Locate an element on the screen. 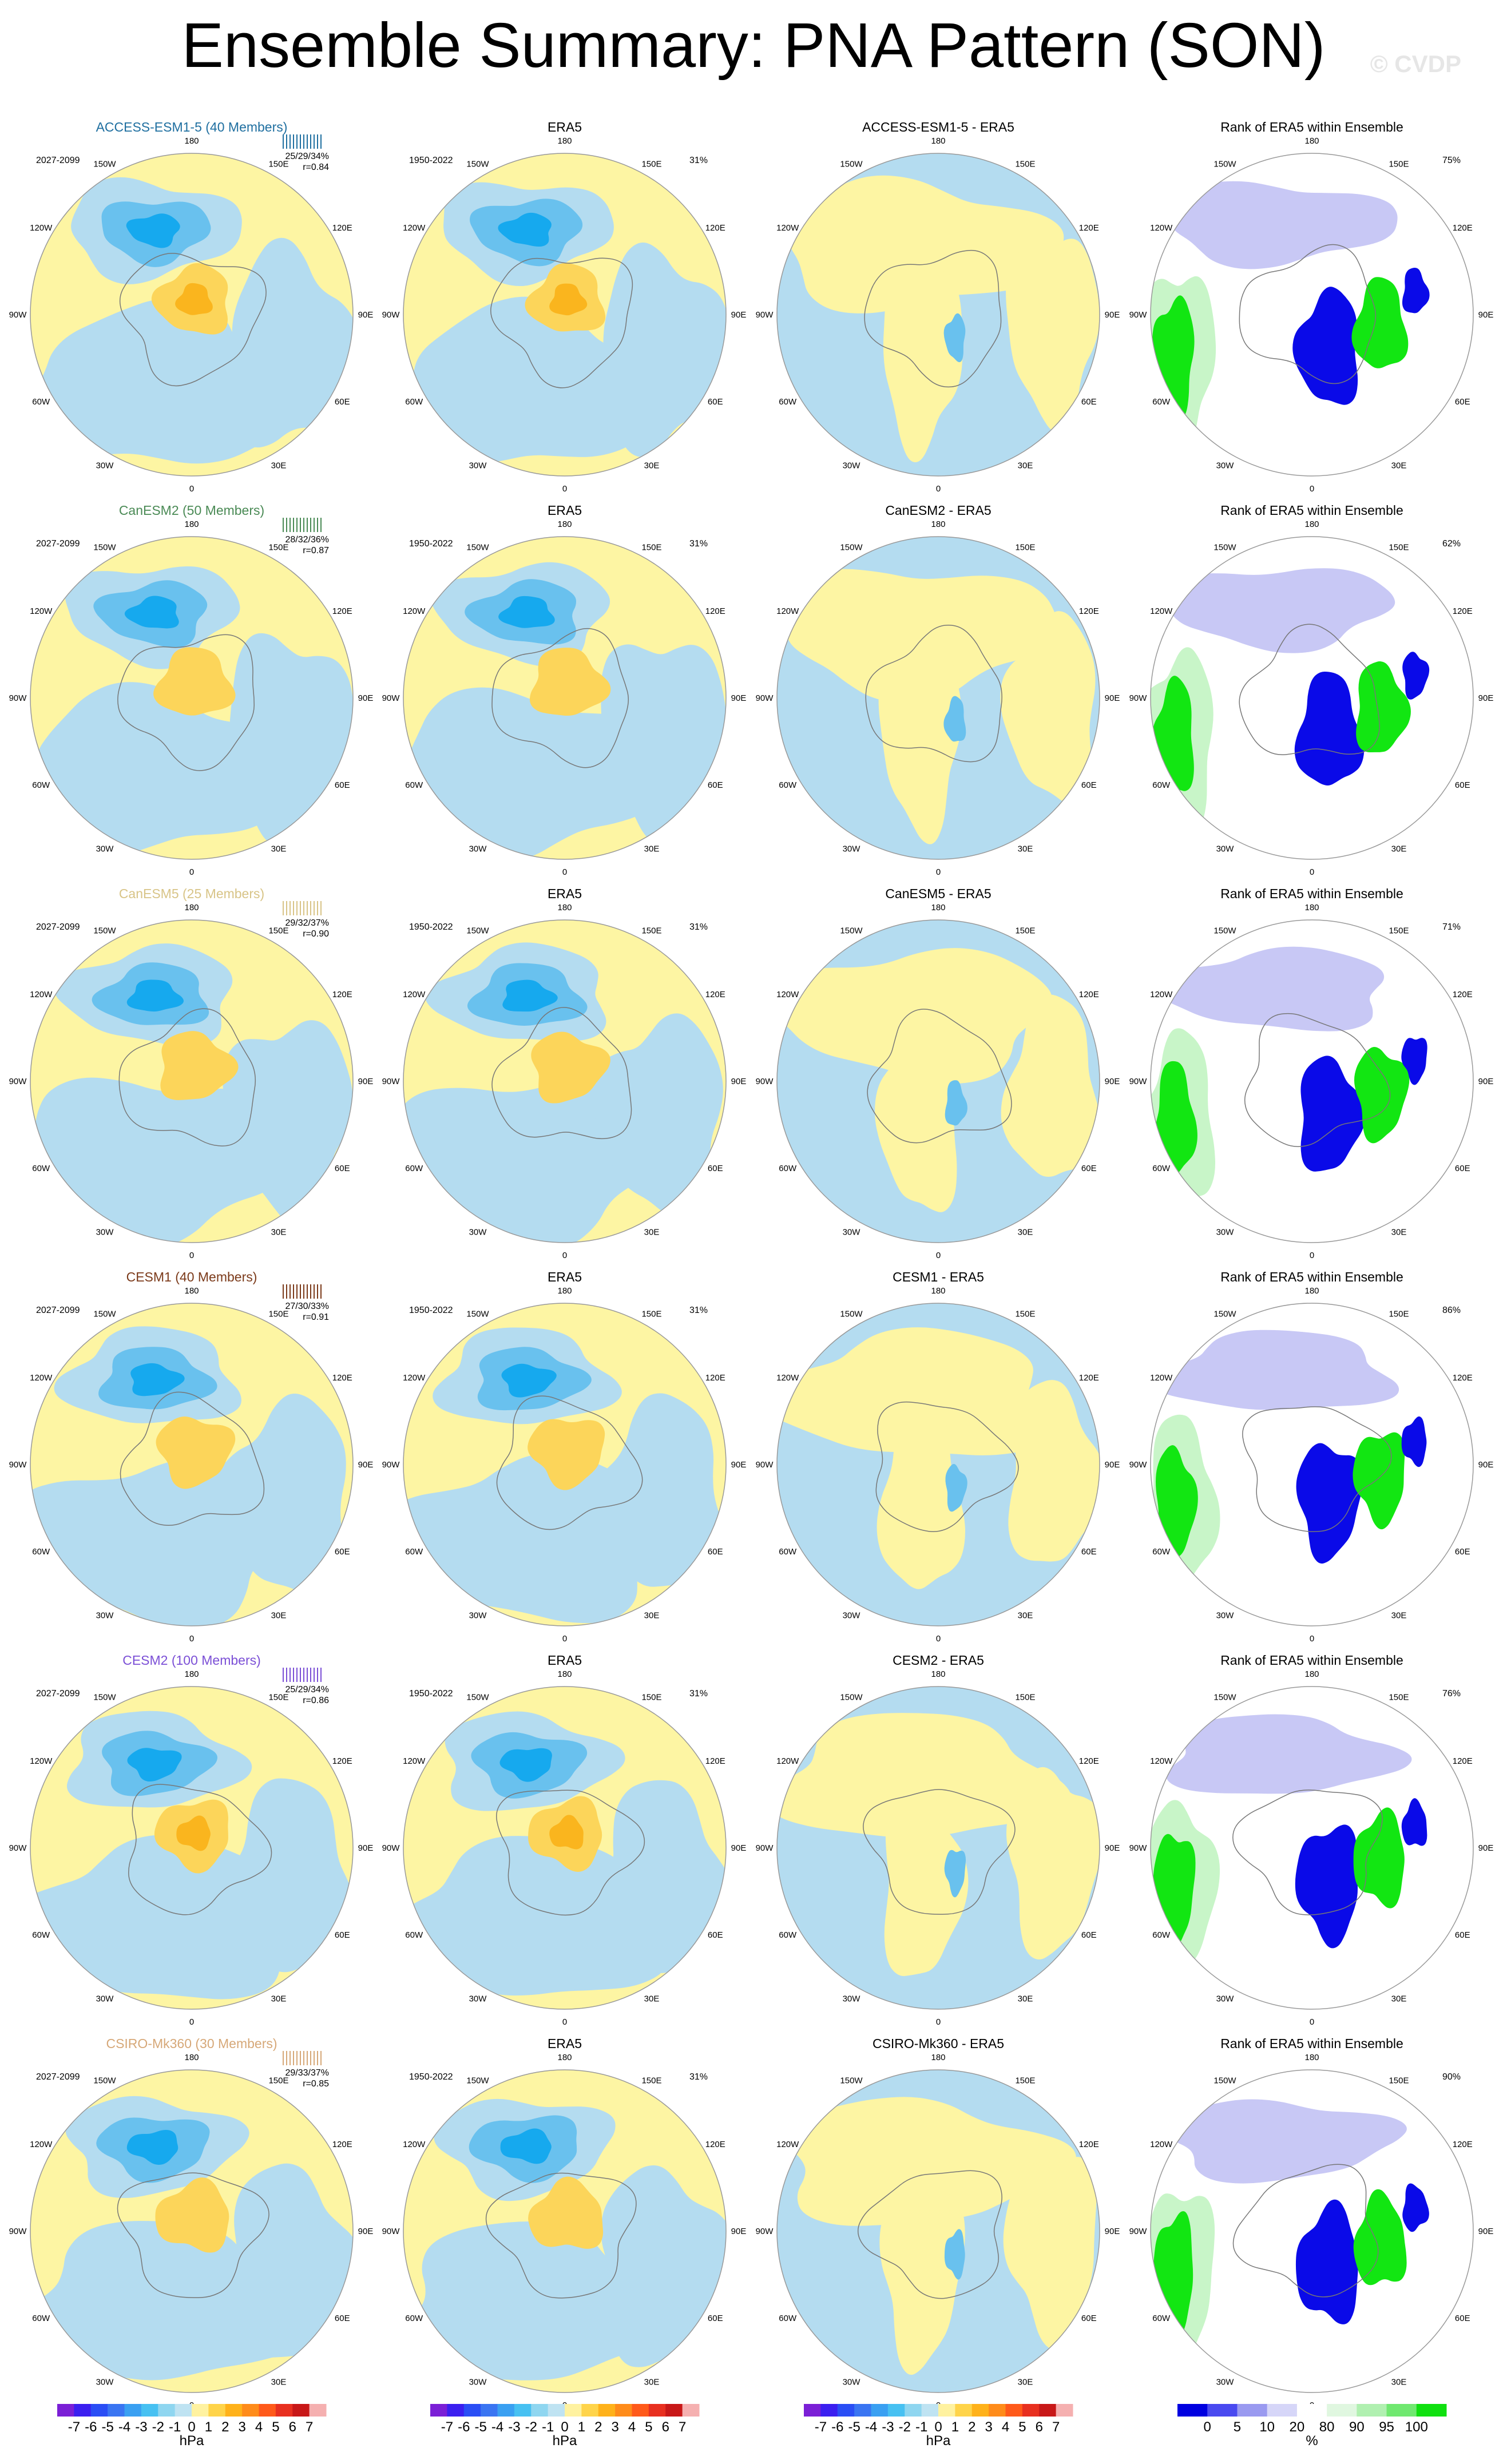 Image resolution: width=1507 pixels, height=2464 pixels. spread-stats: 27/30/33% is located at coordinates (307, 1306).